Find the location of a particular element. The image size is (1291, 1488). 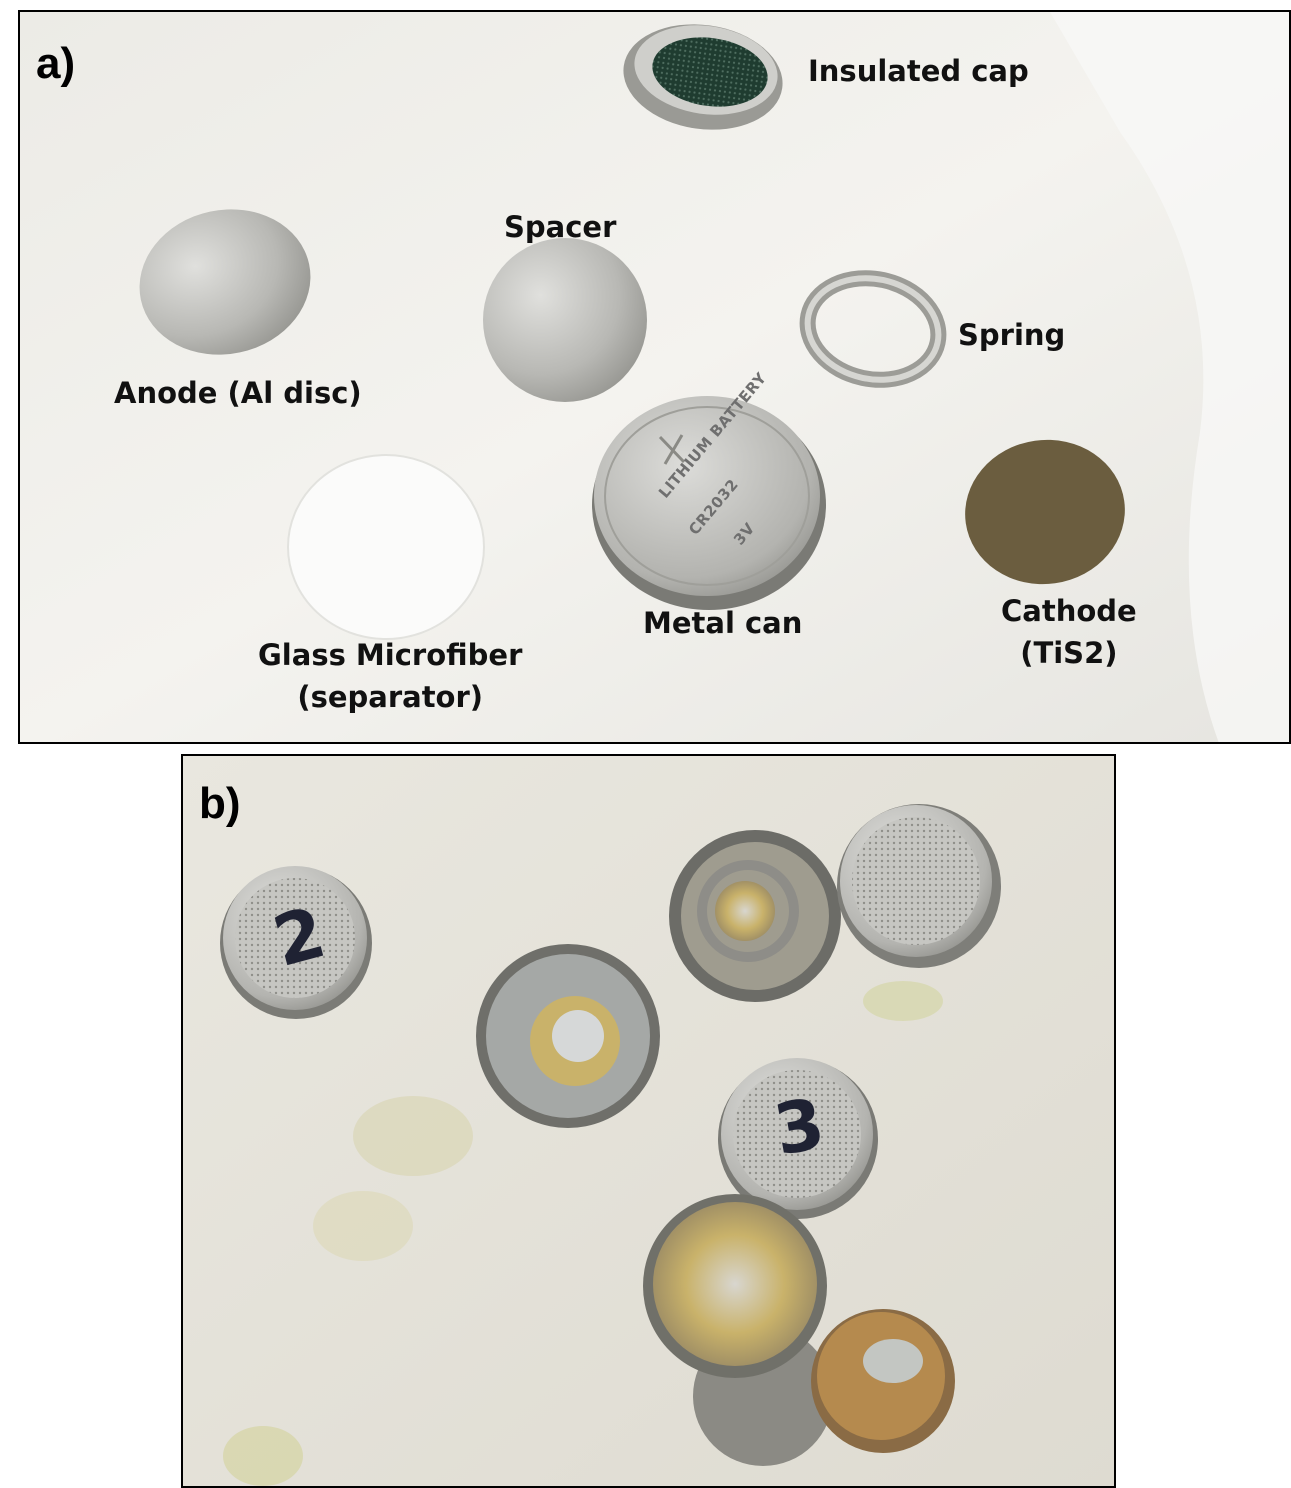

cell-top-right is located at coordinates (919, 886).